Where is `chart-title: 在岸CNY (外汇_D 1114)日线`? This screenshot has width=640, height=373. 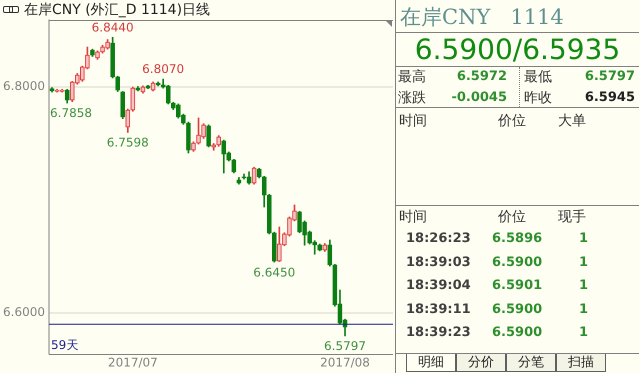
chart-title: 在岸CNY (外汇_D 1114)日线 is located at coordinates (117, 10).